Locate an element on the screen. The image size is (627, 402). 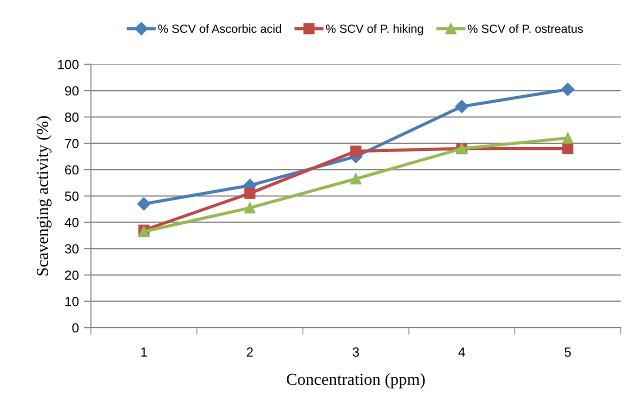
x-tick-label: 3 is located at coordinates (355, 352).